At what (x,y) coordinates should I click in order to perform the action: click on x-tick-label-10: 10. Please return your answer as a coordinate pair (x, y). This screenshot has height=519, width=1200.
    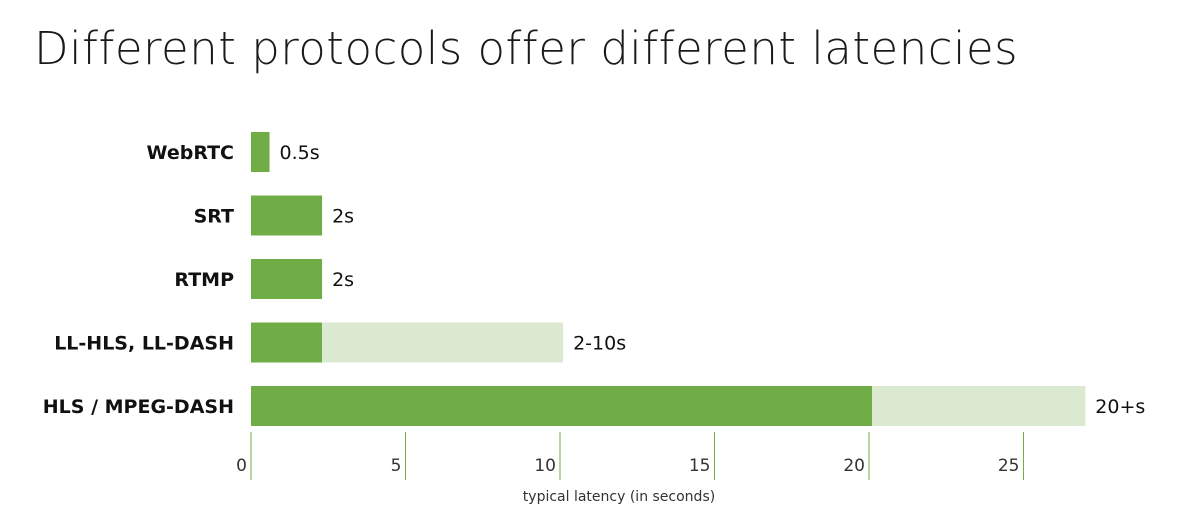
    Looking at the image, I should click on (545, 466).